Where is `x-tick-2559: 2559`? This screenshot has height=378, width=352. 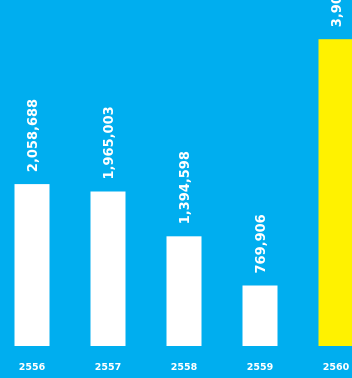
x-tick-2559: 2559 is located at coordinates (260, 367).